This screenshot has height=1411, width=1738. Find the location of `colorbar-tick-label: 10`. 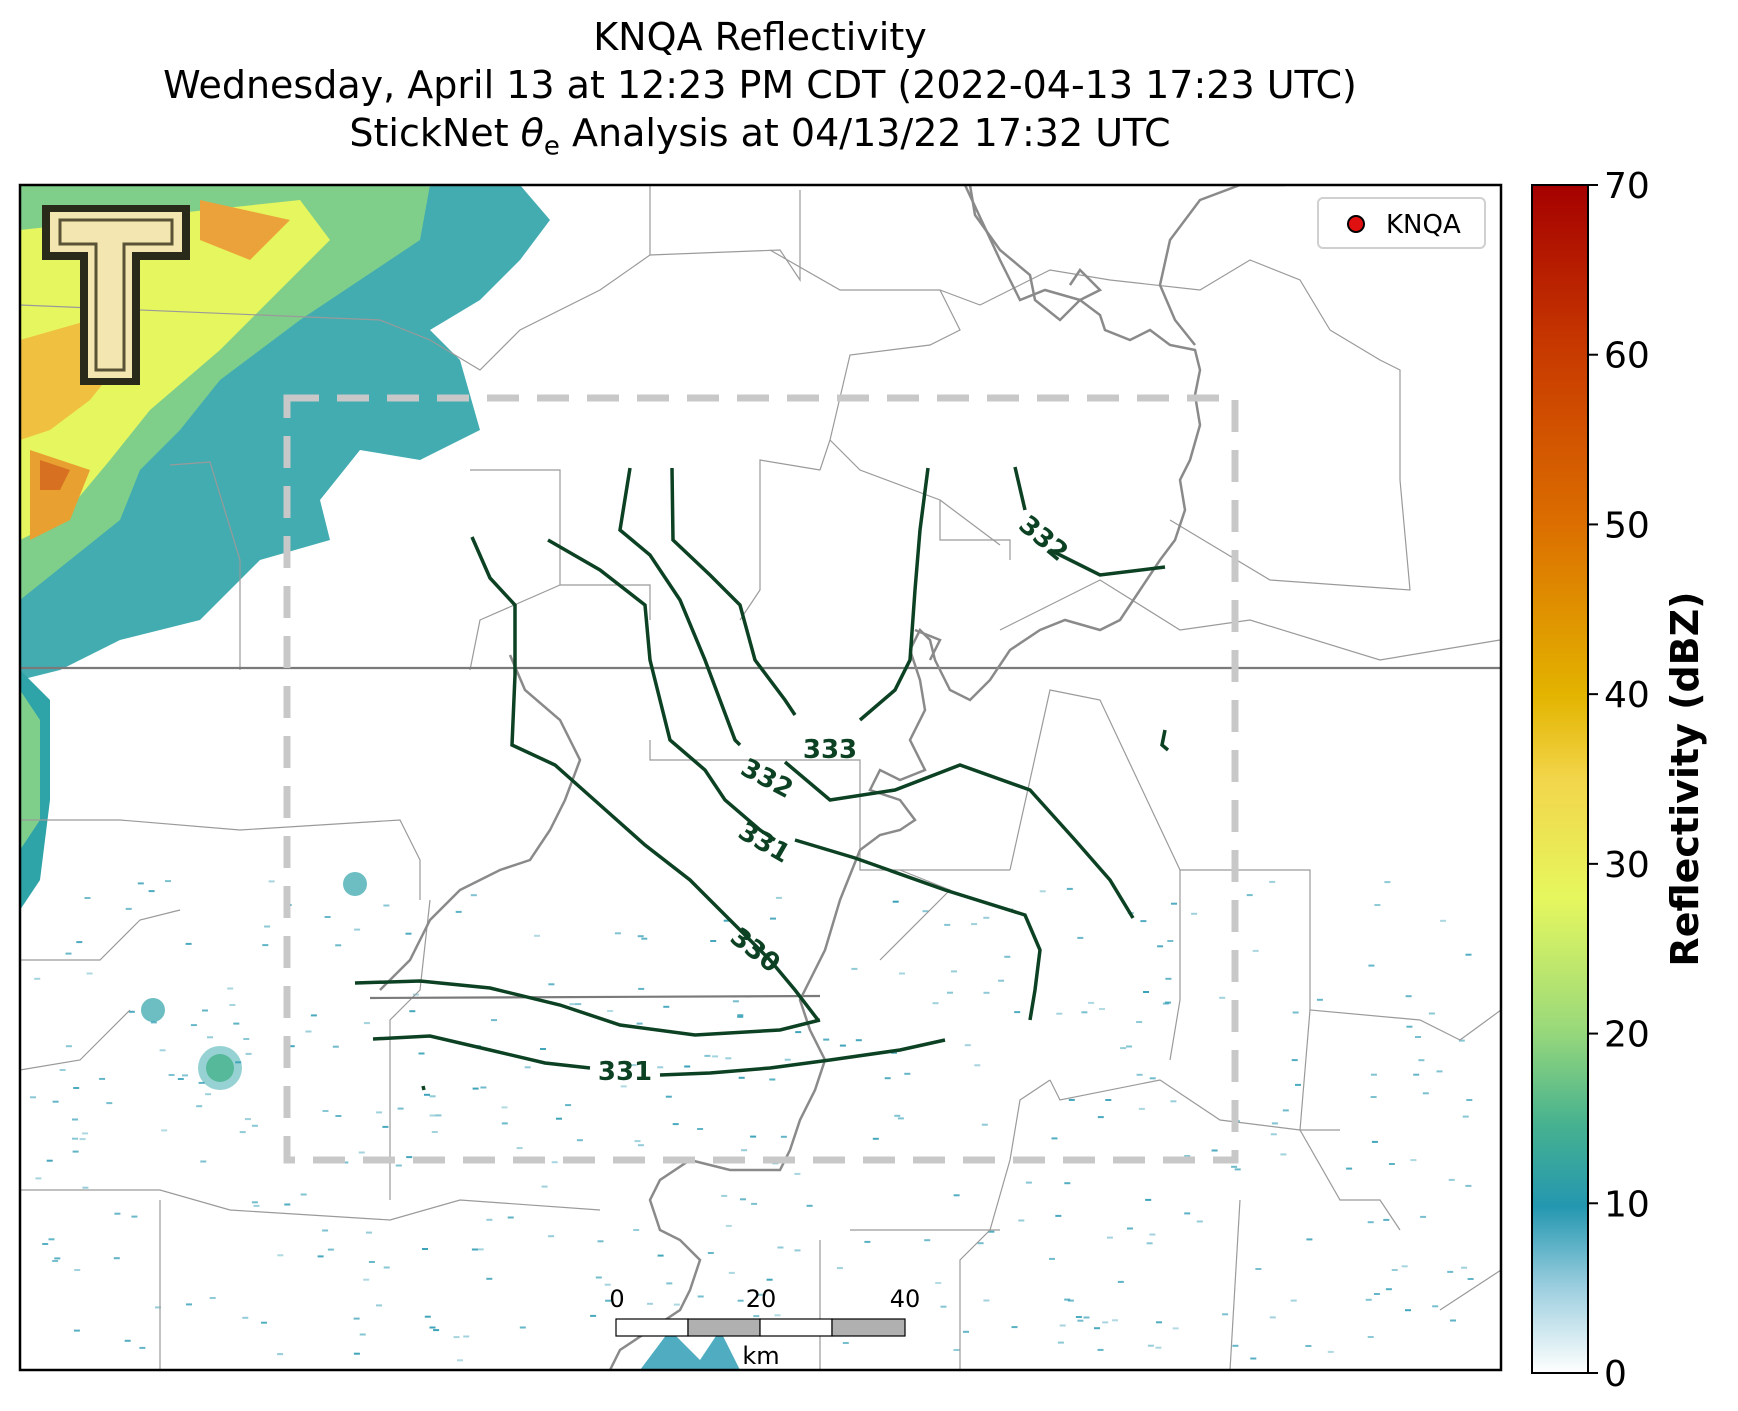

colorbar-tick-label: 10 is located at coordinates (1627, 1204).